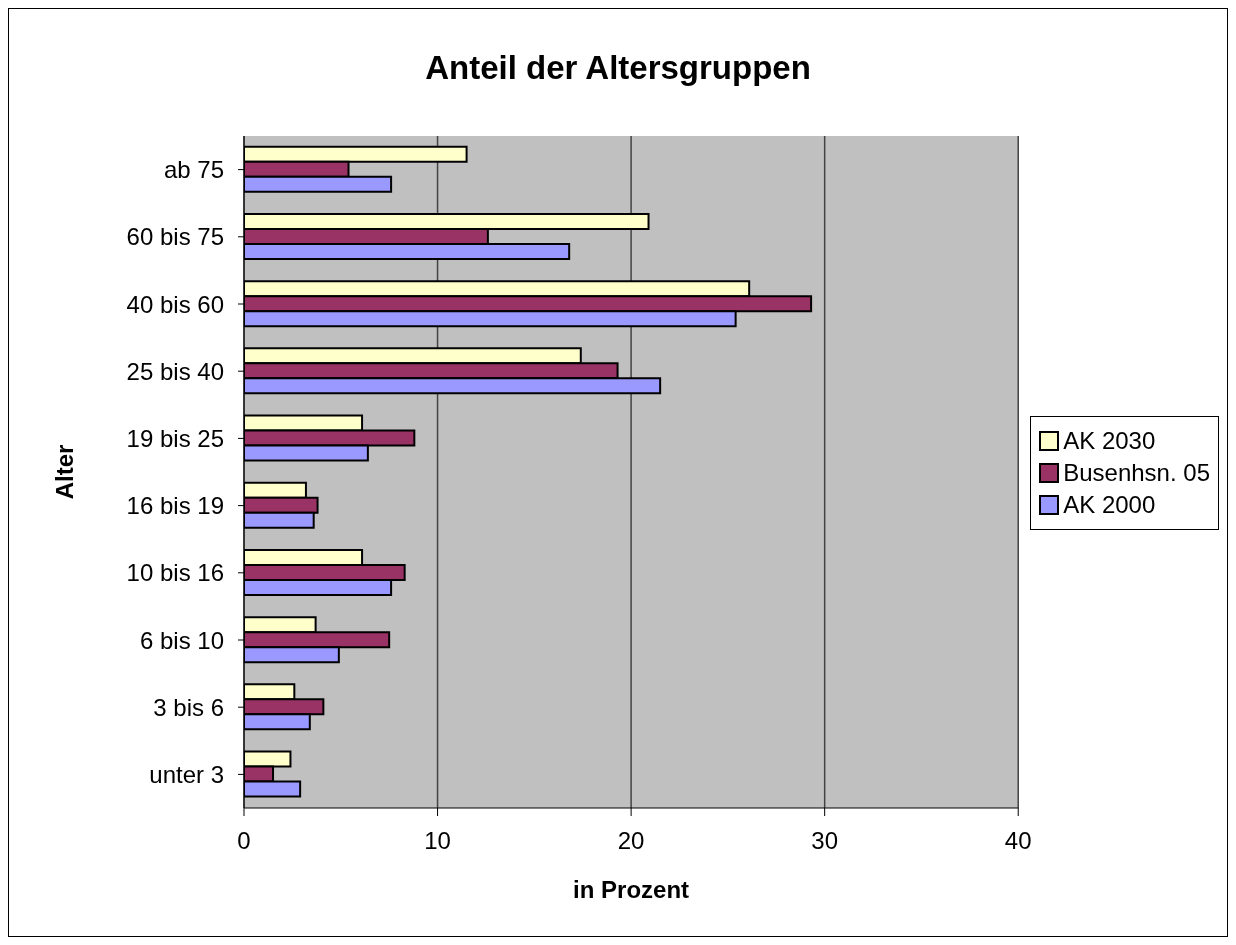  I want to click on chart-title: Anteil der Altersgruppen, so click(618, 68).